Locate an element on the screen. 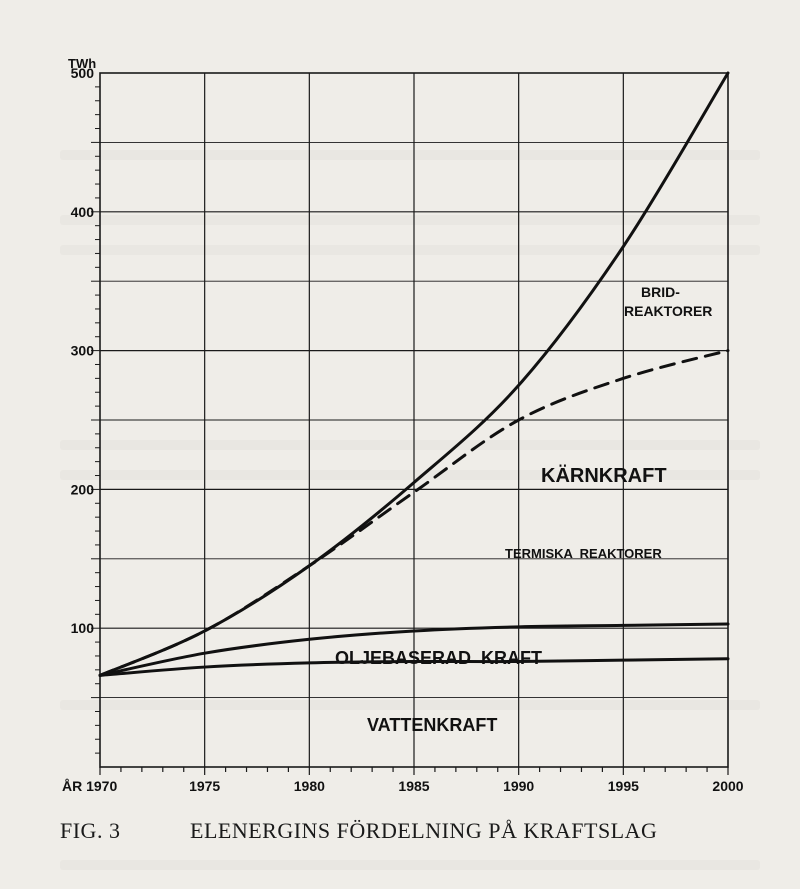  annotation-termiska-reaktorer: TERMISKA REAKTORER is located at coordinates (583, 553).